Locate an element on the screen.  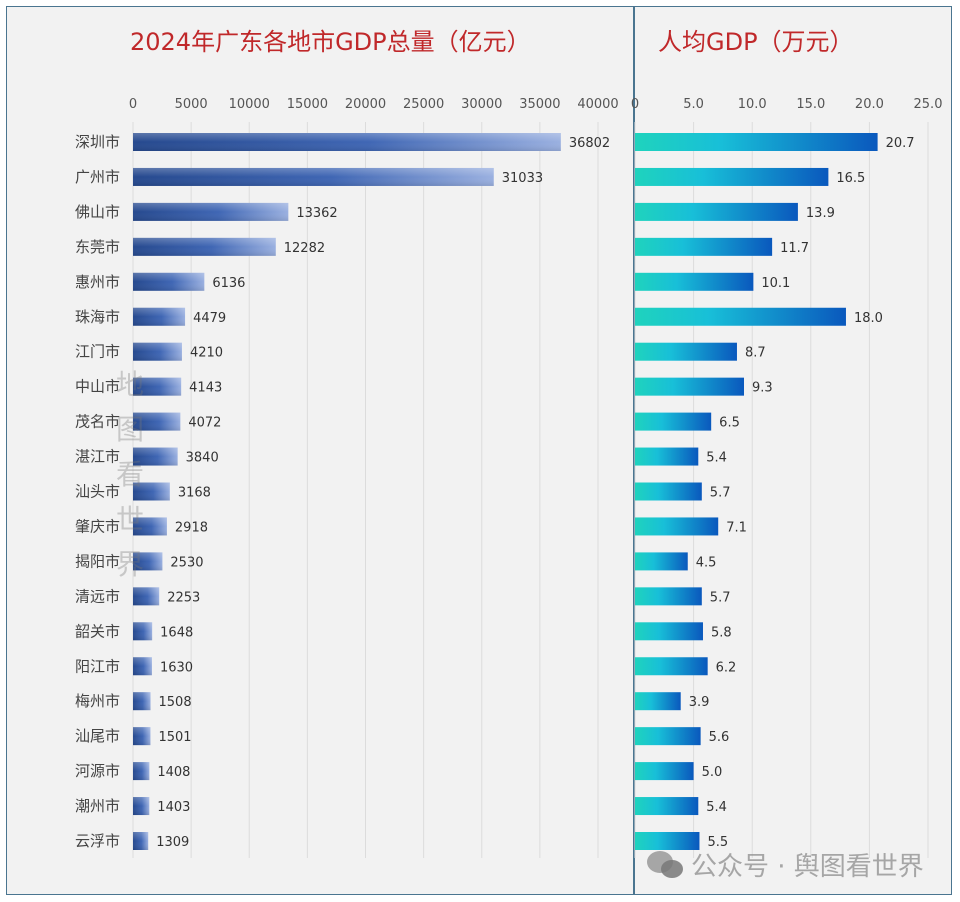
category-label: 揭阳市 is located at coordinates (97, 561).